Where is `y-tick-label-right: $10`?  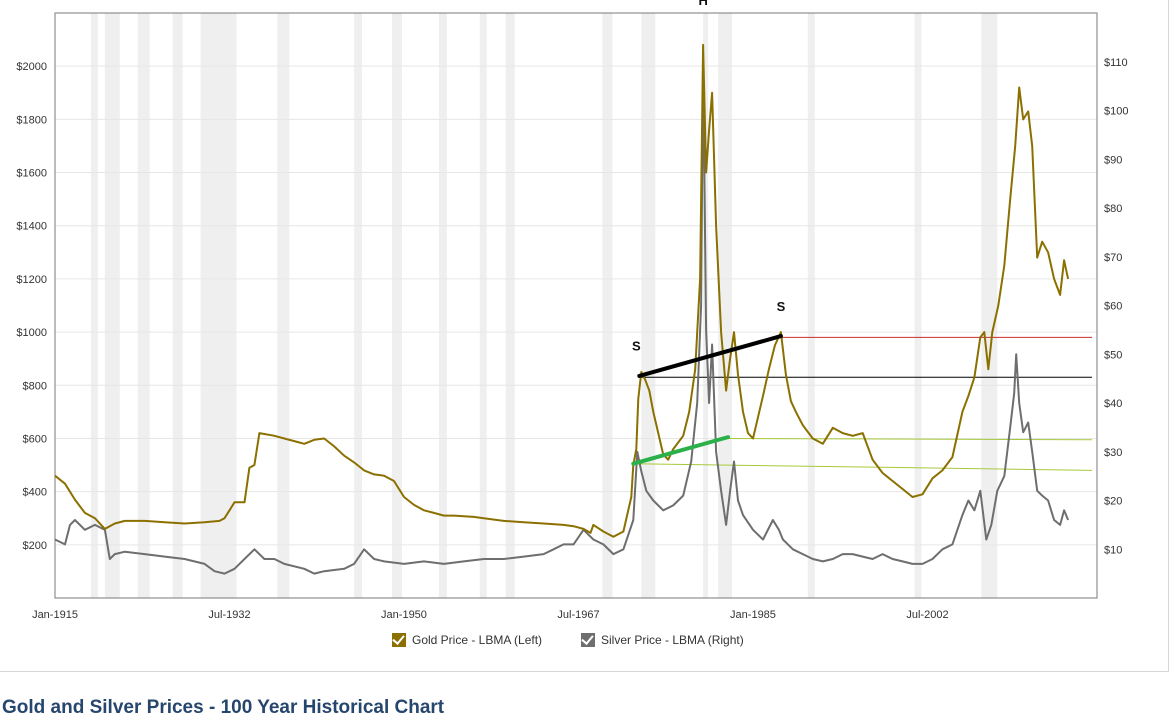 y-tick-label-right: $10 is located at coordinates (1113, 550).